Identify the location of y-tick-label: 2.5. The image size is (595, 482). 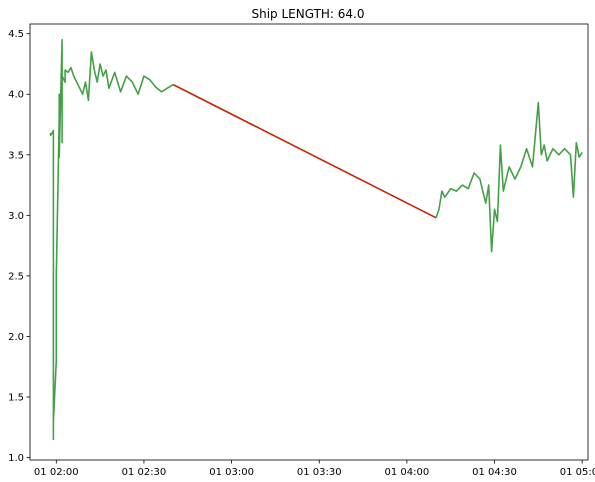
(16, 276).